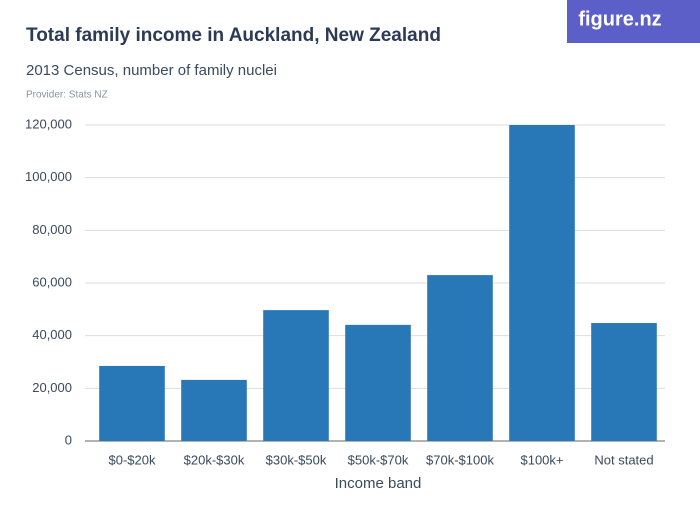 The height and width of the screenshot is (525, 700). What do you see at coordinates (460, 459) in the screenshot?
I see `x-tick-label: $70k-$100k` at bounding box center [460, 459].